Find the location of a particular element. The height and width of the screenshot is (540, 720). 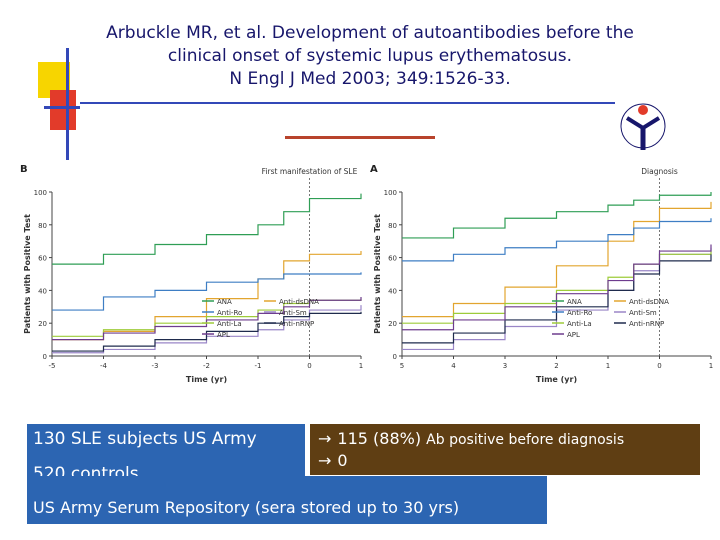

deco-red-square is located at coordinates (63, 110).